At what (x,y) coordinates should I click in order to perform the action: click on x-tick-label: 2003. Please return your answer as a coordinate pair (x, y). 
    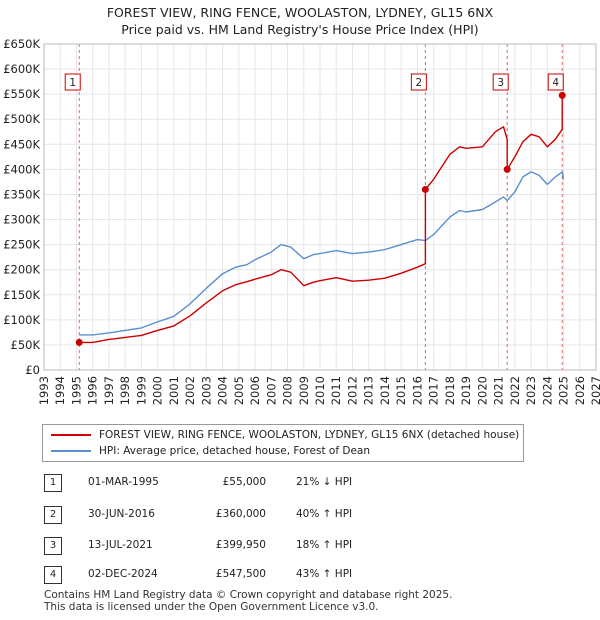
    Looking at the image, I should click on (206, 390).